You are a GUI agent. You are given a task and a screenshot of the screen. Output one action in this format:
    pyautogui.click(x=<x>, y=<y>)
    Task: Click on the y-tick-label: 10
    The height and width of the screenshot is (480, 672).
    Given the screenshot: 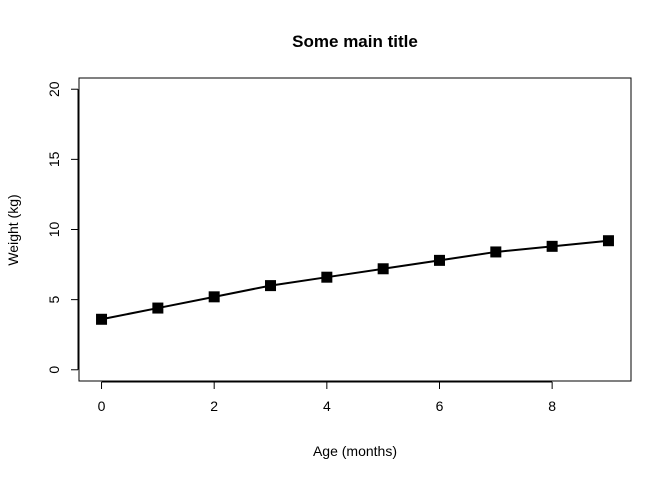 What is the action you would take?
    pyautogui.click(x=54, y=230)
    